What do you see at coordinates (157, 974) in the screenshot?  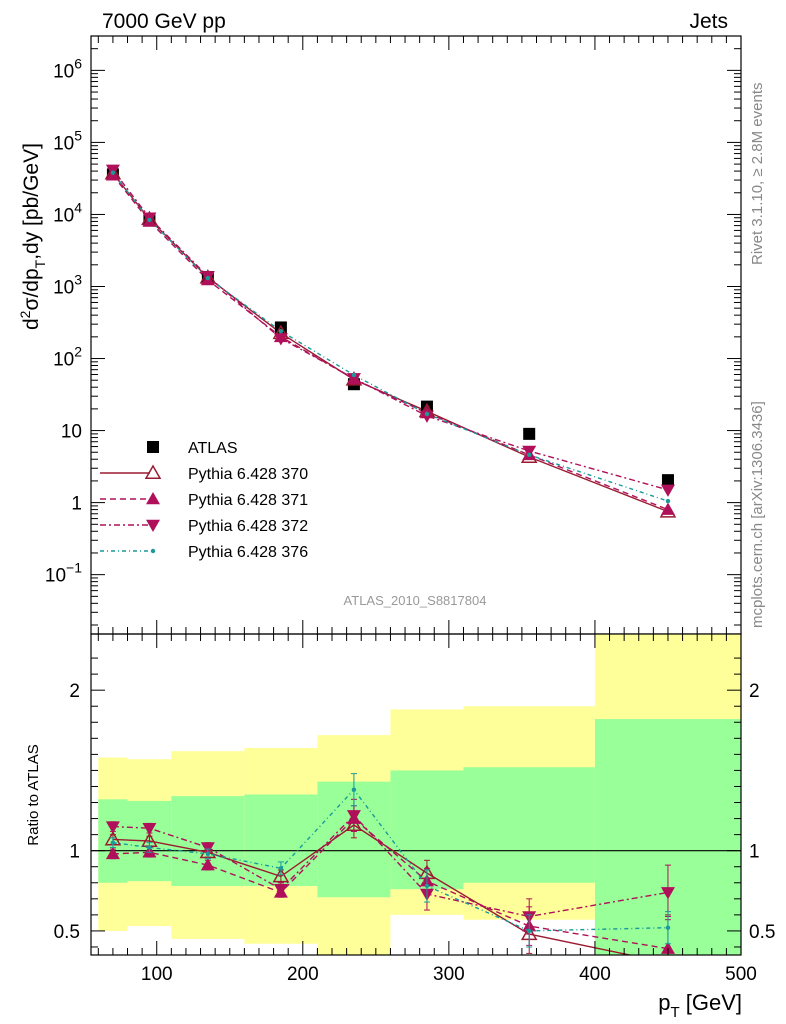 I see `x-tick-label: 100` at bounding box center [157, 974].